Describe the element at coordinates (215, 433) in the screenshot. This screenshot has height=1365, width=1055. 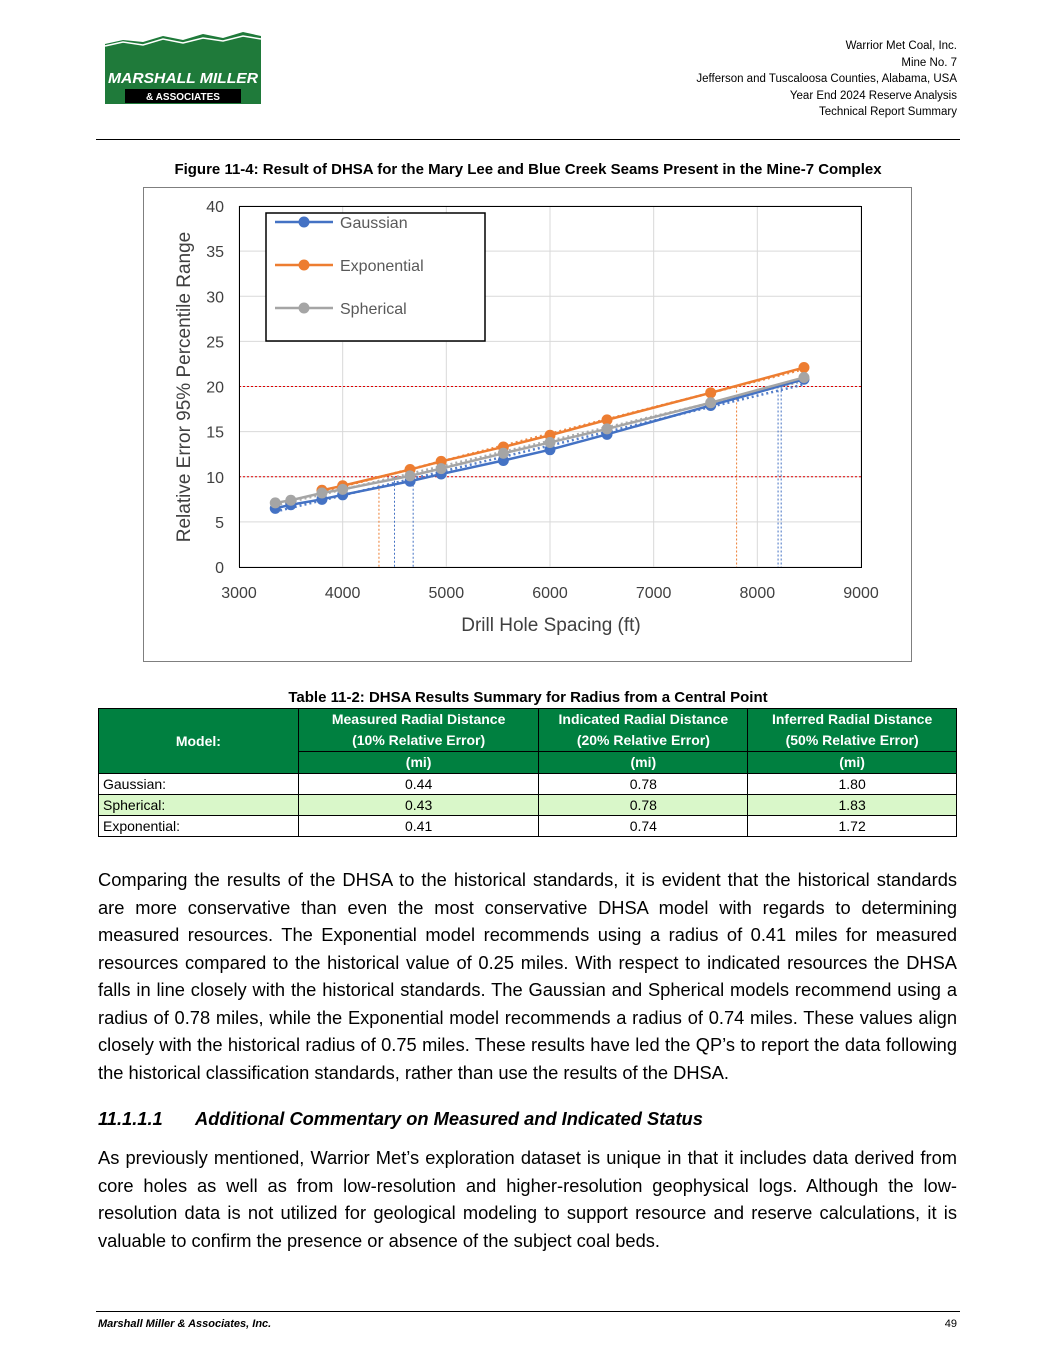
I see `y-tick-label: 15` at that location.